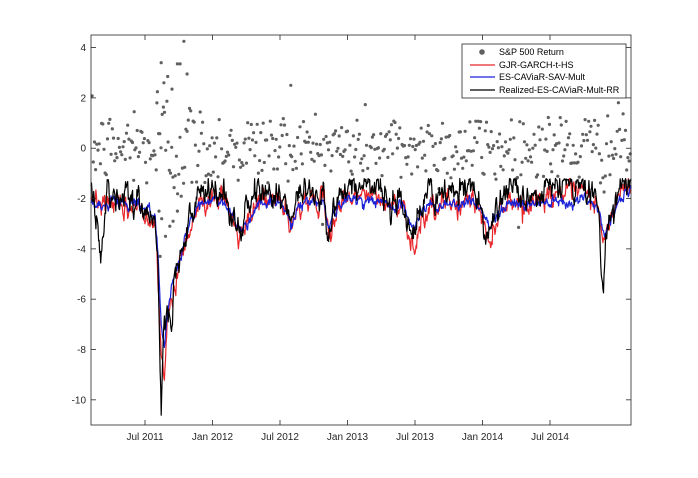 The image size is (698, 478). I want to click on y-tick-label: -10, so click(79, 400).